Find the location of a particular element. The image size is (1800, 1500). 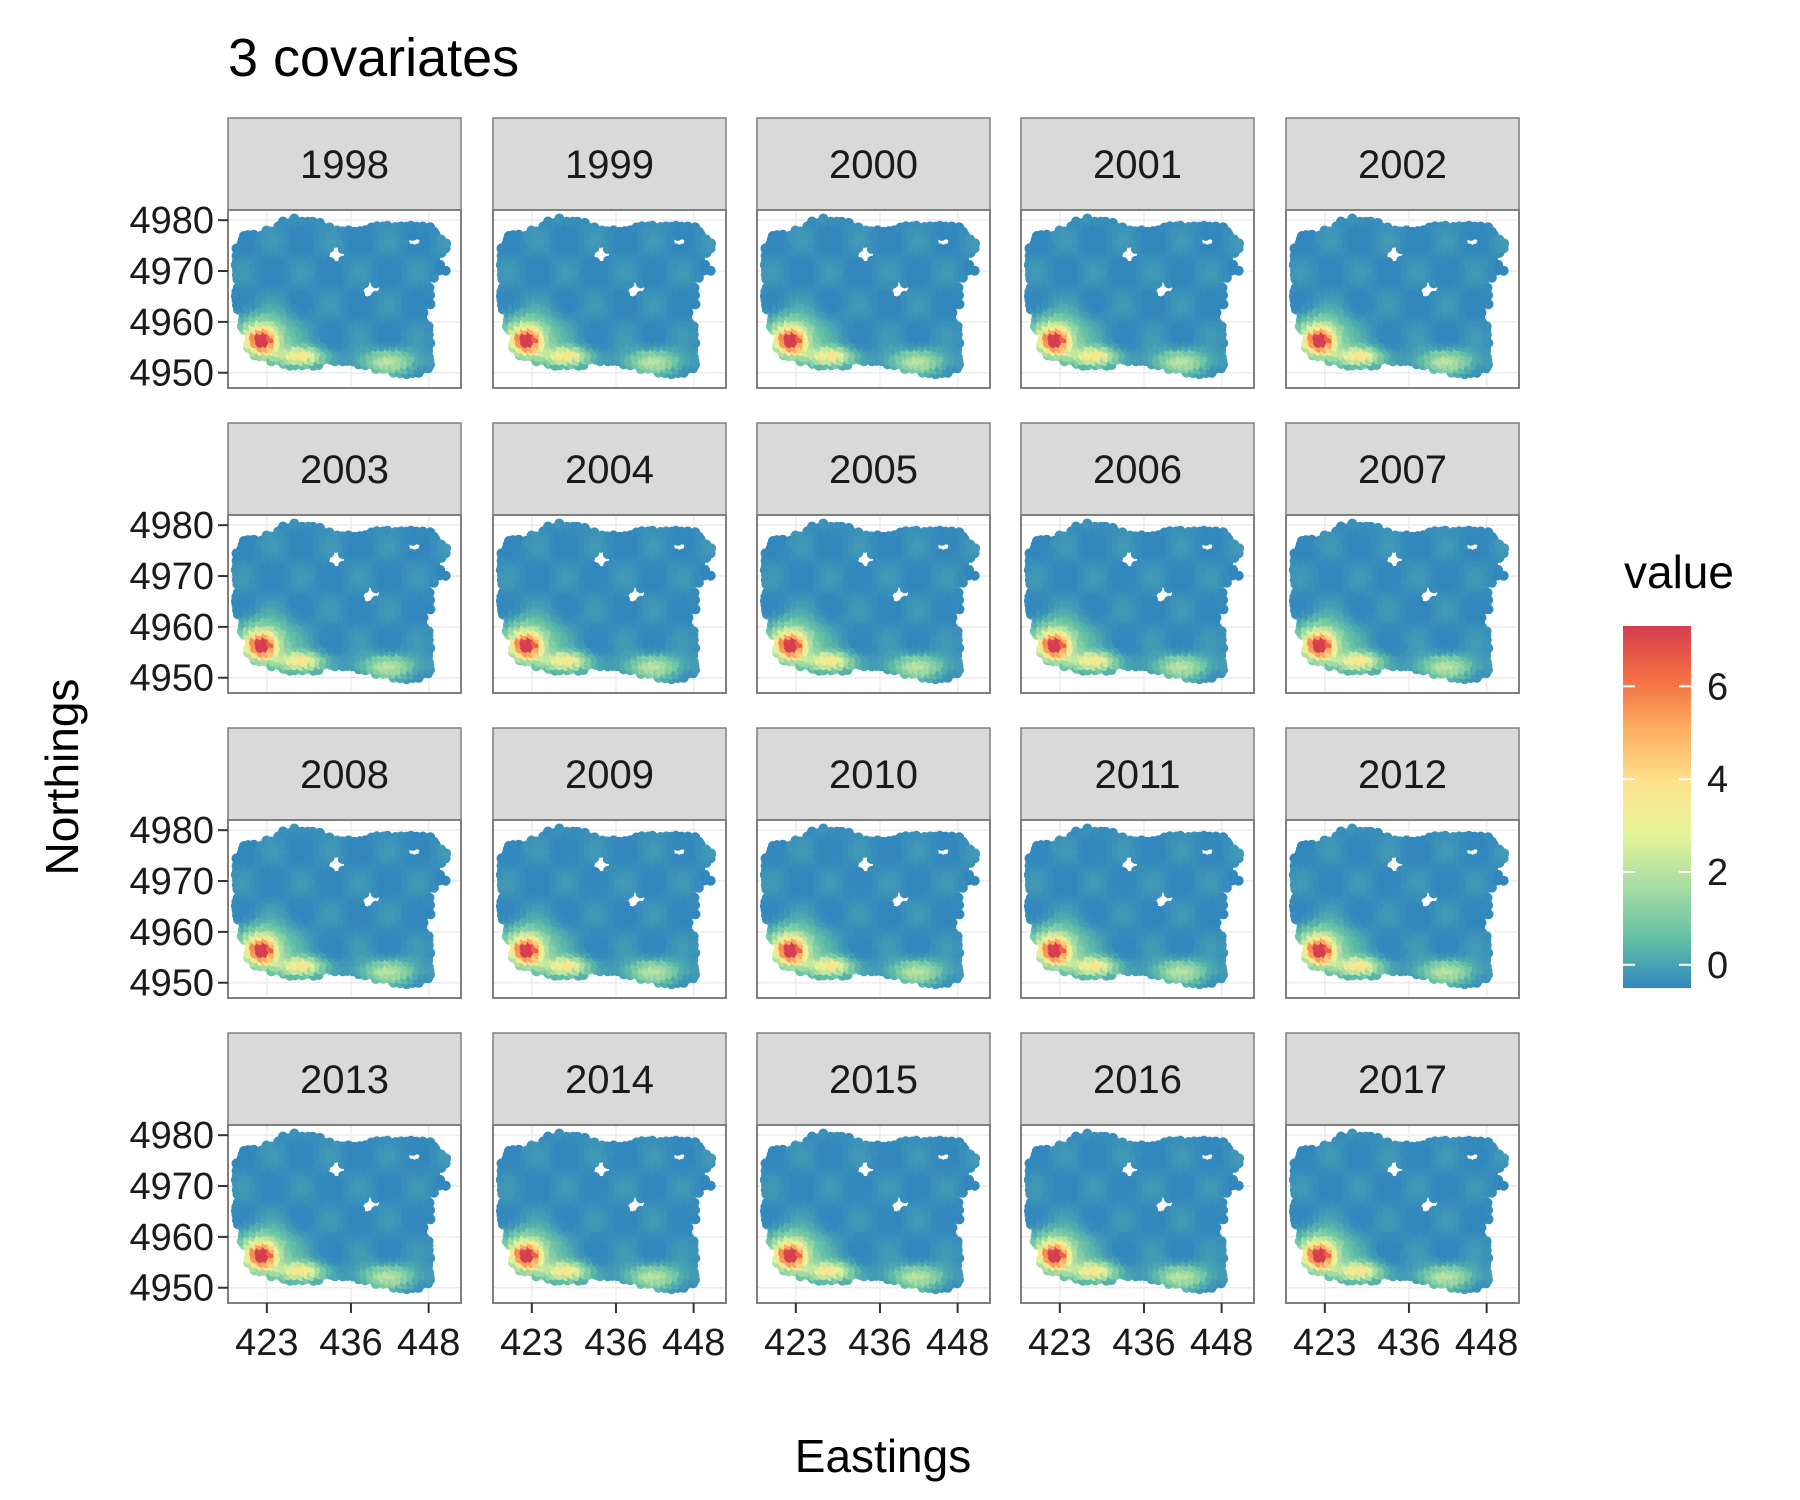

y-tick-label: 4980 is located at coordinates (171, 221).